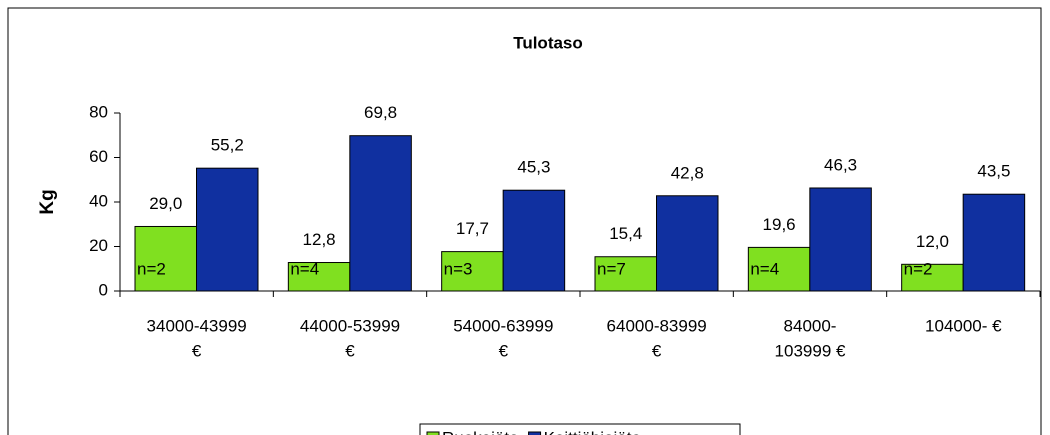  Describe the element at coordinates (165, 203) in the screenshot. I see `data-label: 29,0` at that location.